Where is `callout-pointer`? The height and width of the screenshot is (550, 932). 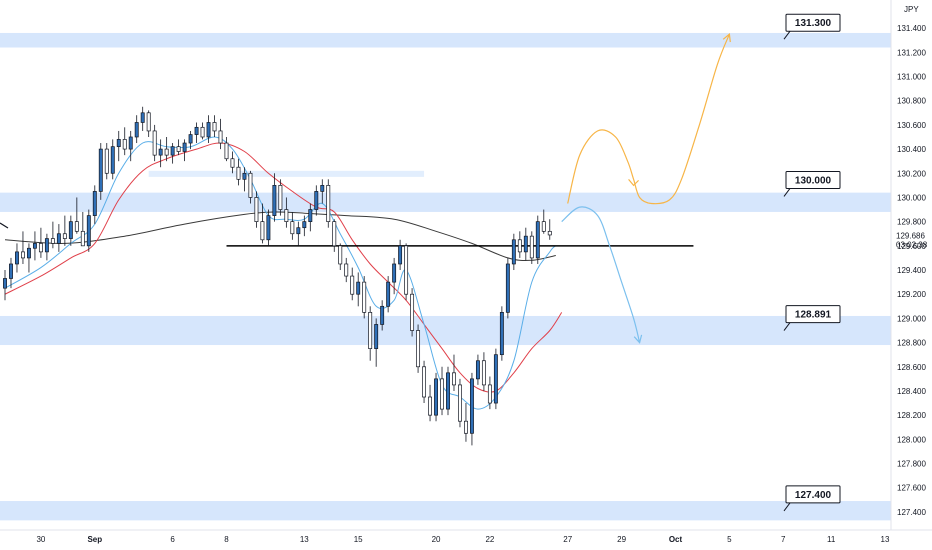 callout-pointer is located at coordinates (787, 507).